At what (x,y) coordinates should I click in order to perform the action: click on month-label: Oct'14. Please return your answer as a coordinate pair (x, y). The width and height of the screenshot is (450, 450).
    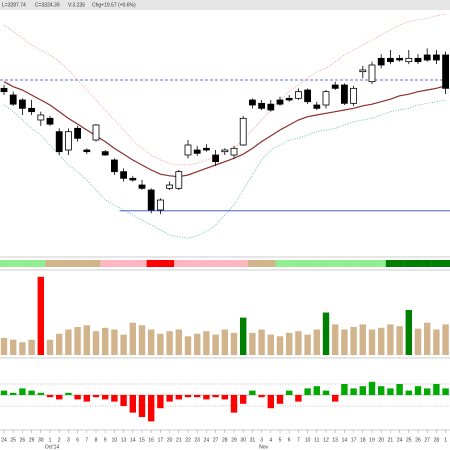
    Looking at the image, I should click on (52, 447).